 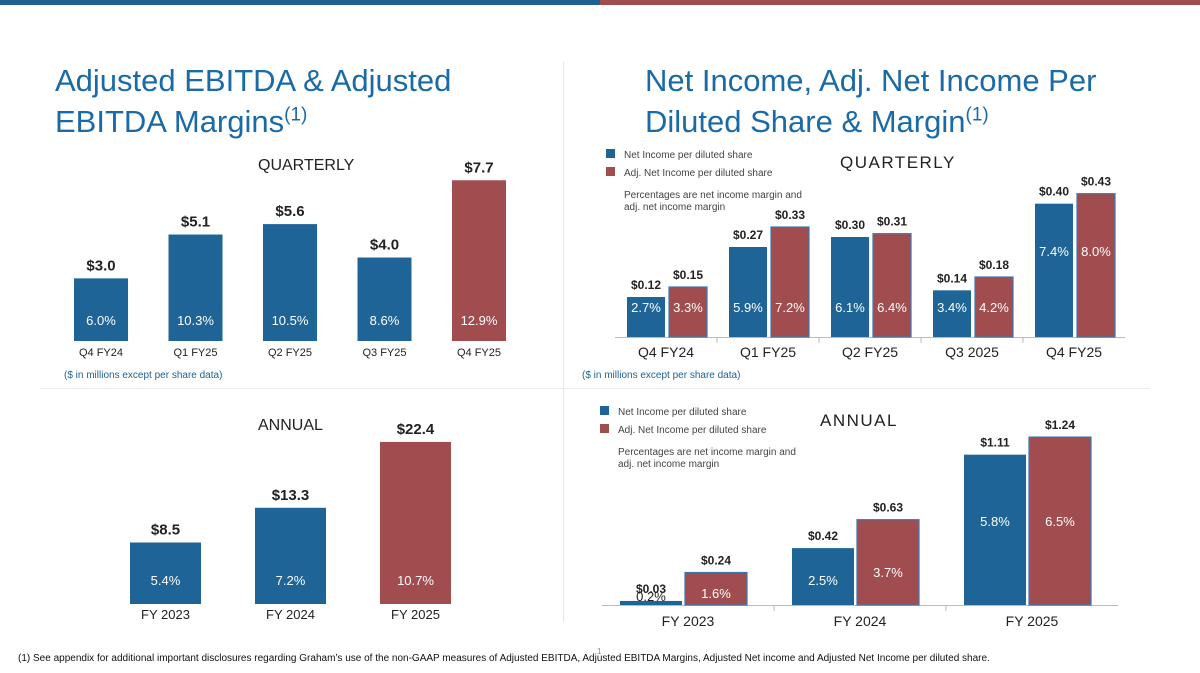 What do you see at coordinates (682, 412) in the screenshot?
I see `legend-label: Net Income per diluted share` at bounding box center [682, 412].